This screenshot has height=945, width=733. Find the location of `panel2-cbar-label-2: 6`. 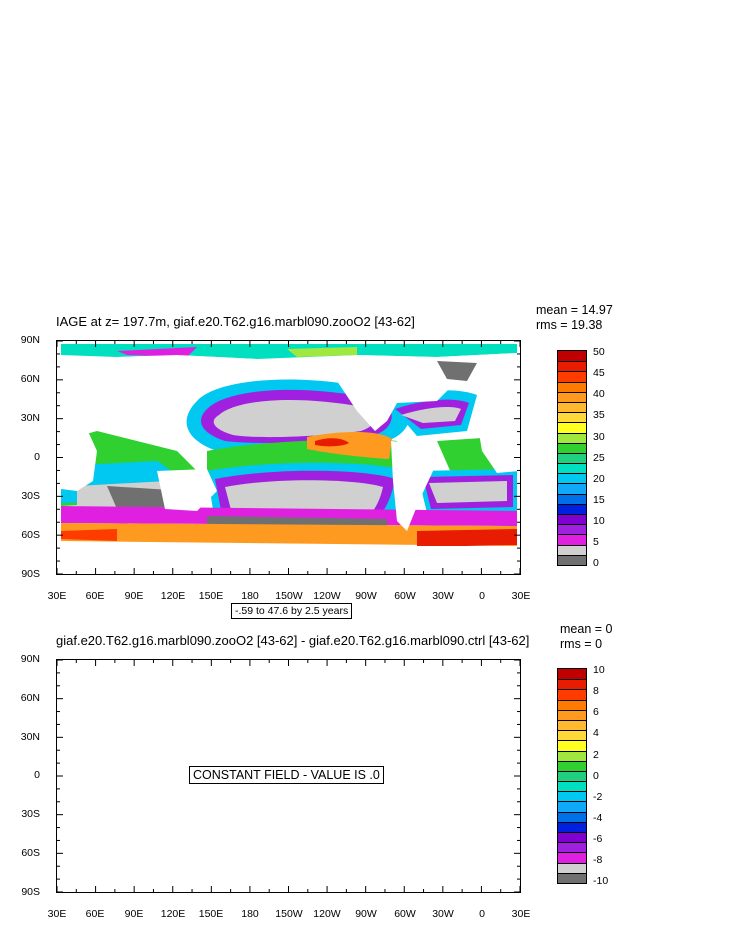

panel2-cbar-label-2: 6 is located at coordinates (596, 712).